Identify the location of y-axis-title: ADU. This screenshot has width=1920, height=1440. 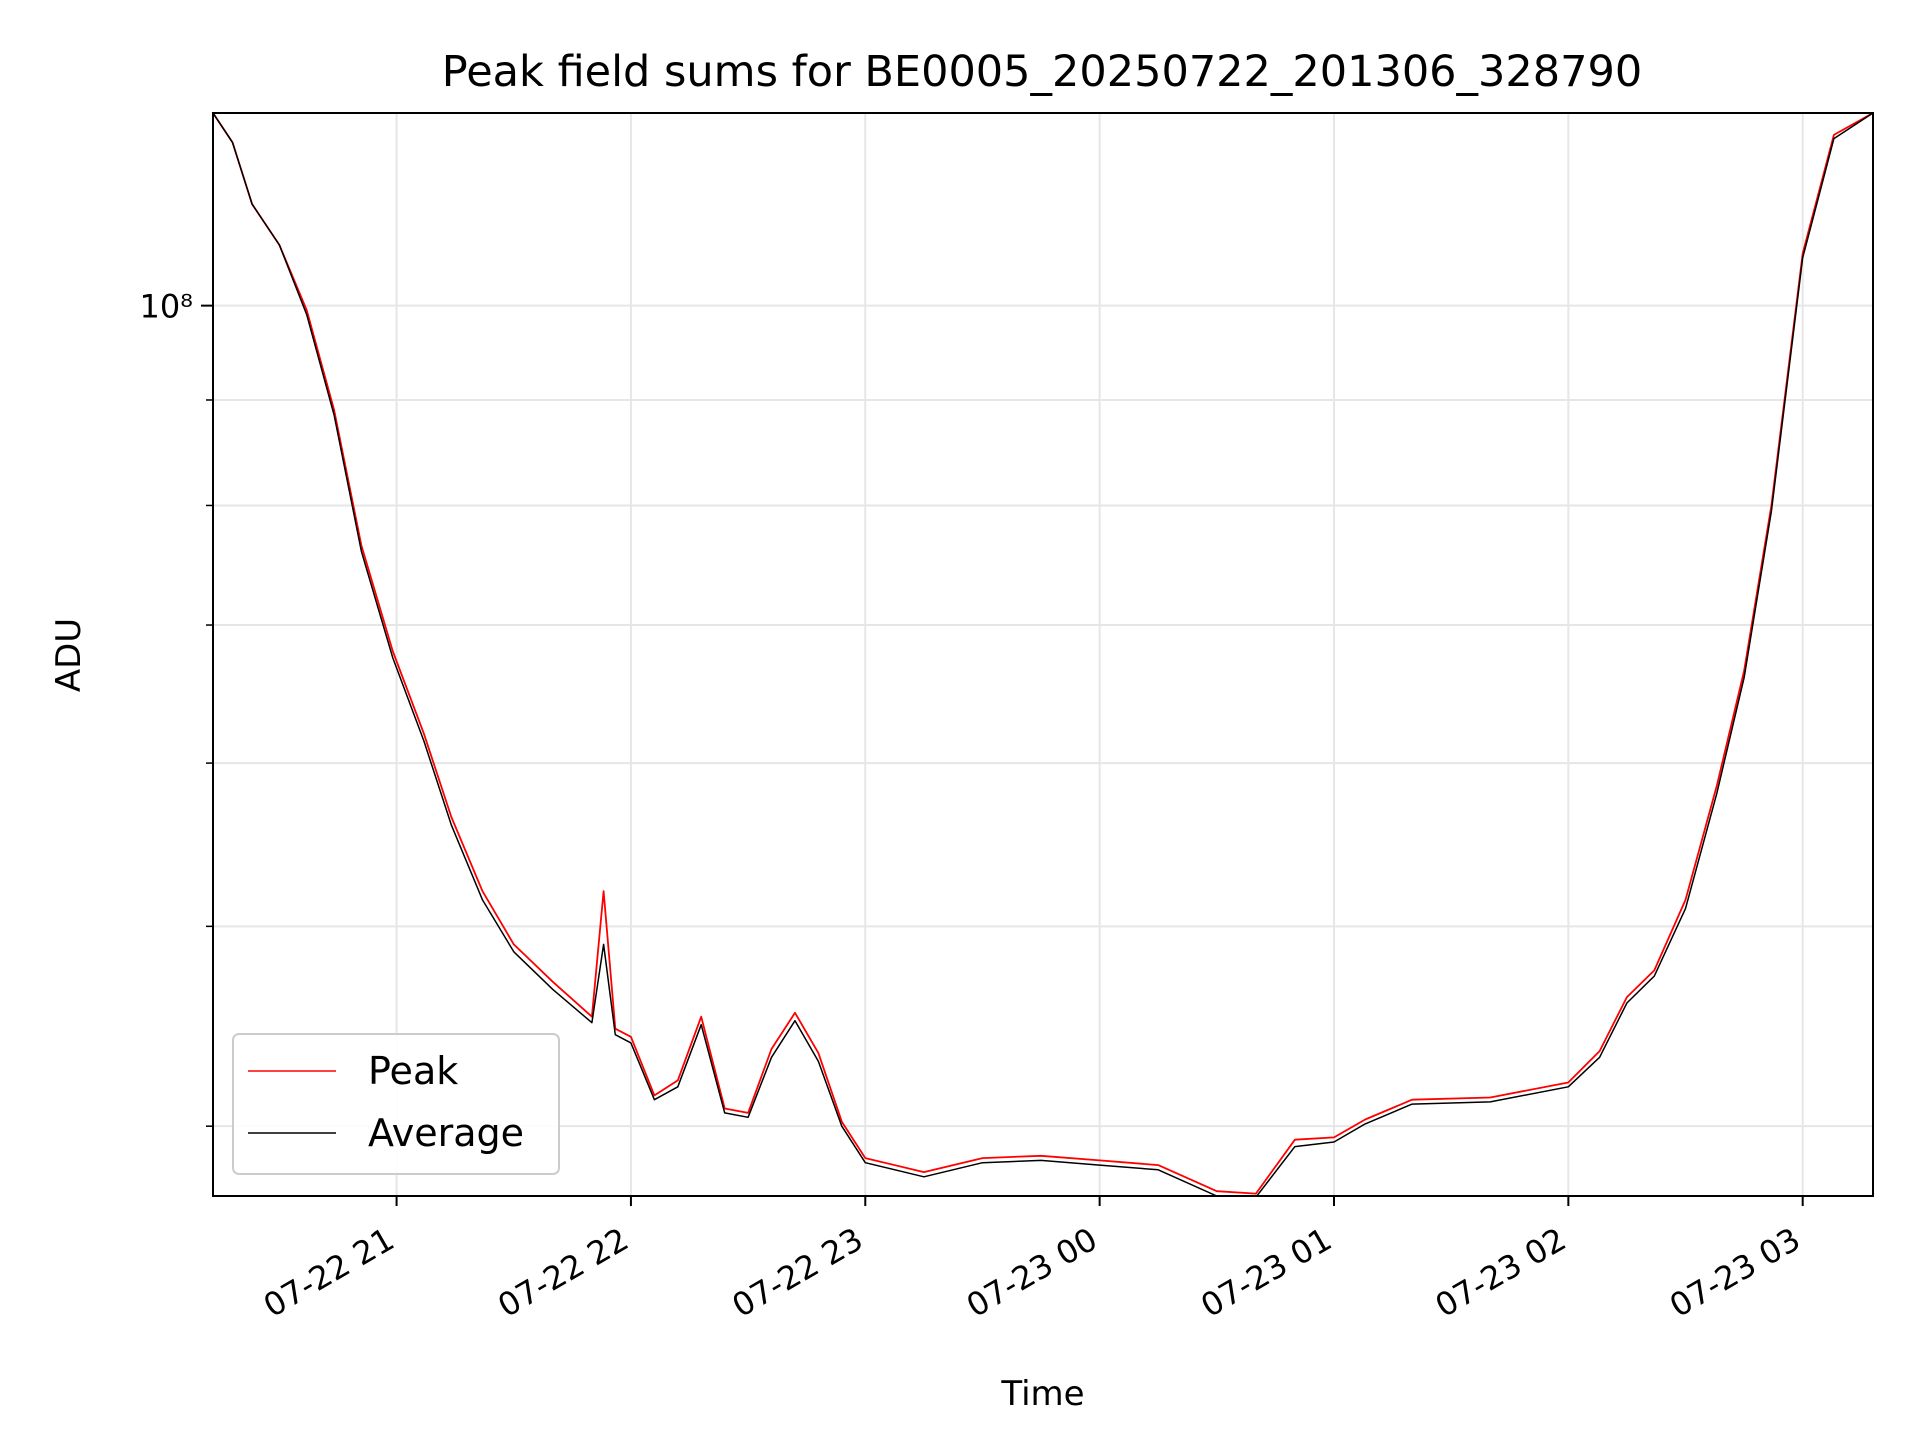
(69, 655).